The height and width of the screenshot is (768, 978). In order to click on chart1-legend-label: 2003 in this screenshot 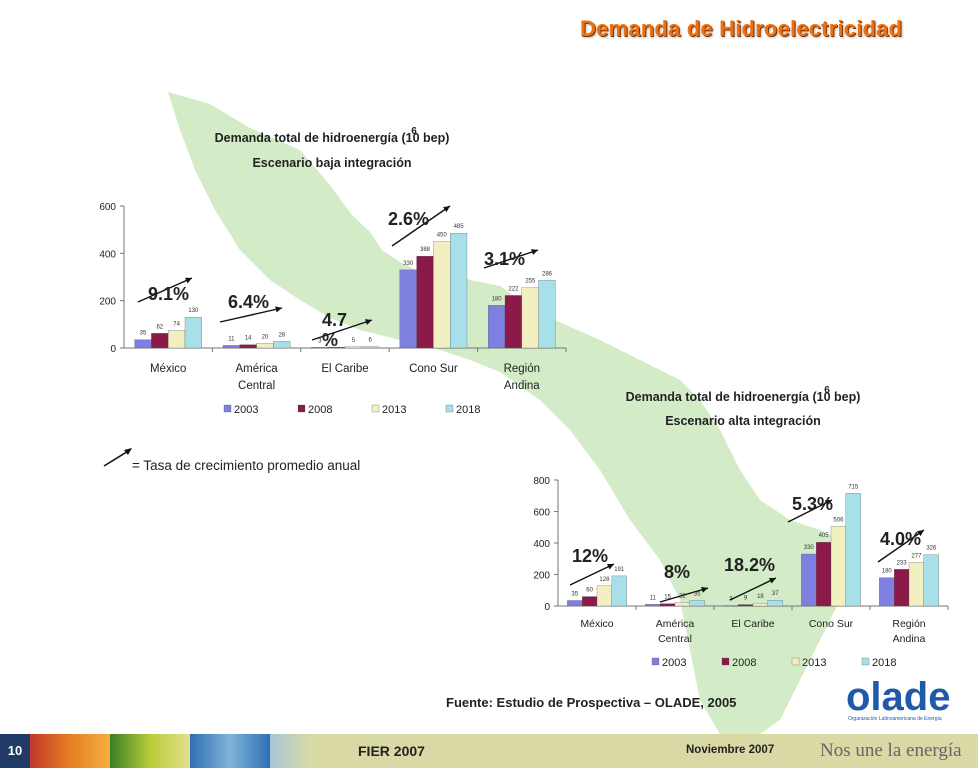, I will do `click(246, 410)`.